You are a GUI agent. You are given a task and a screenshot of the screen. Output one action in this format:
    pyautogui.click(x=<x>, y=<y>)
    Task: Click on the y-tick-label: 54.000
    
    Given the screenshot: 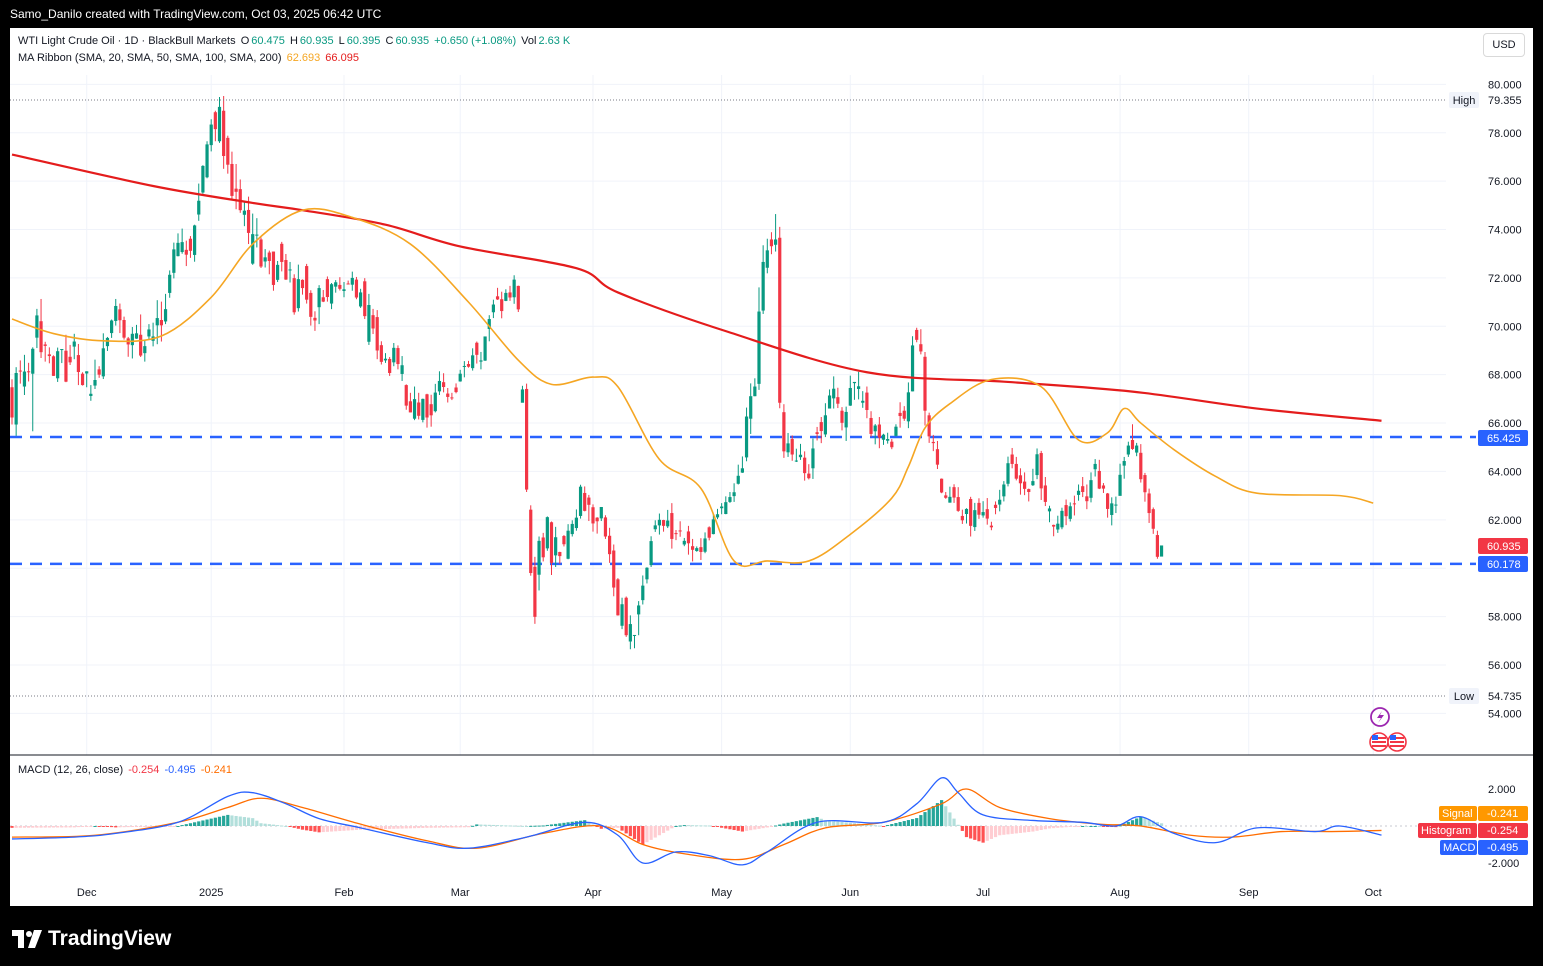 What is the action you would take?
    pyautogui.click(x=1505, y=714)
    